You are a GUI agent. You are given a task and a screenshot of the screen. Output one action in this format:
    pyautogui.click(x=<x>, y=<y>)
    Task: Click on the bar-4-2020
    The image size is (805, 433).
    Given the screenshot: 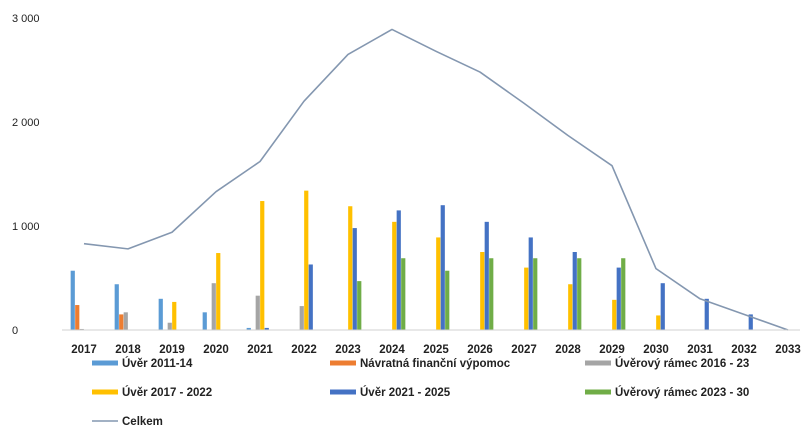 What is the action you would take?
    pyautogui.click(x=218, y=291)
    